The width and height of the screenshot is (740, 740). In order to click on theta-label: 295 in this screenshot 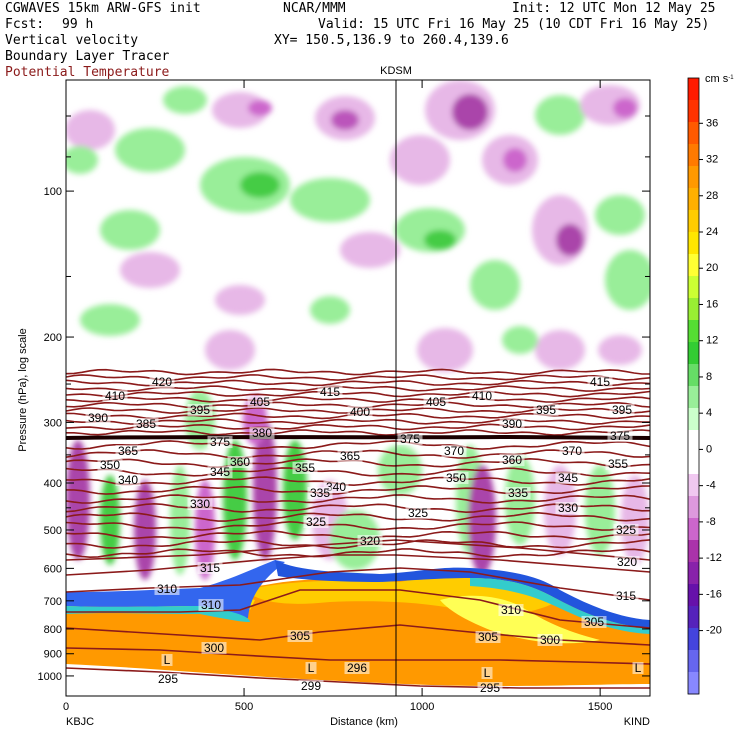, I will do `click(168, 679)`.